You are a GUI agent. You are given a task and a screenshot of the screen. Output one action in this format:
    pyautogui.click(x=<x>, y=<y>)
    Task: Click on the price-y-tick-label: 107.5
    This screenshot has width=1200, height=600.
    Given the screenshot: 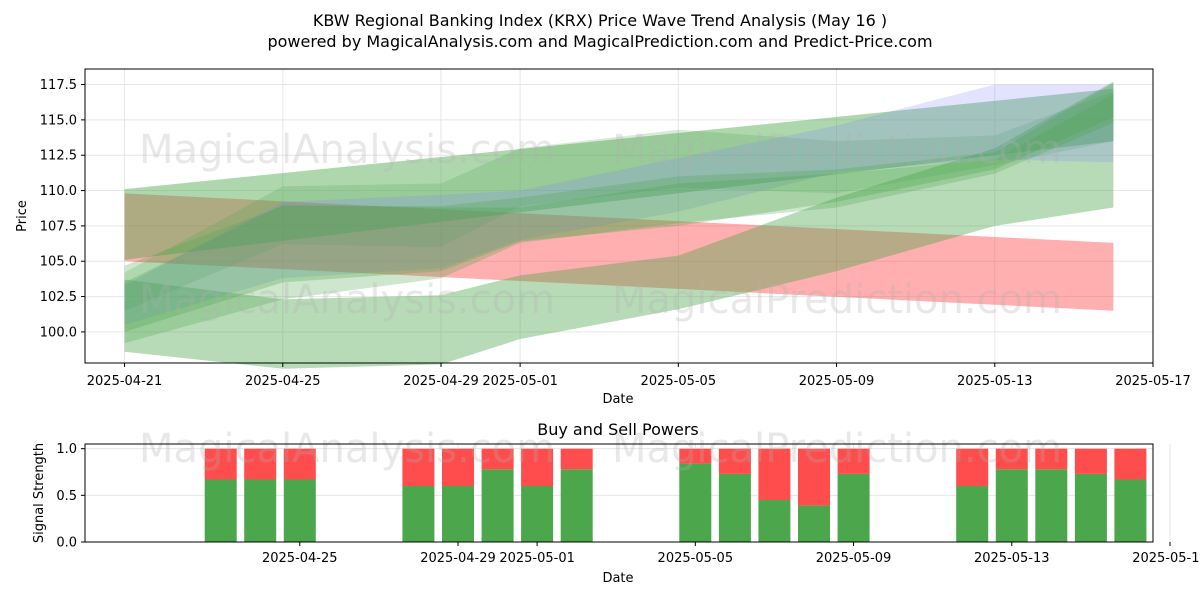 What is the action you would take?
    pyautogui.click(x=58, y=226)
    